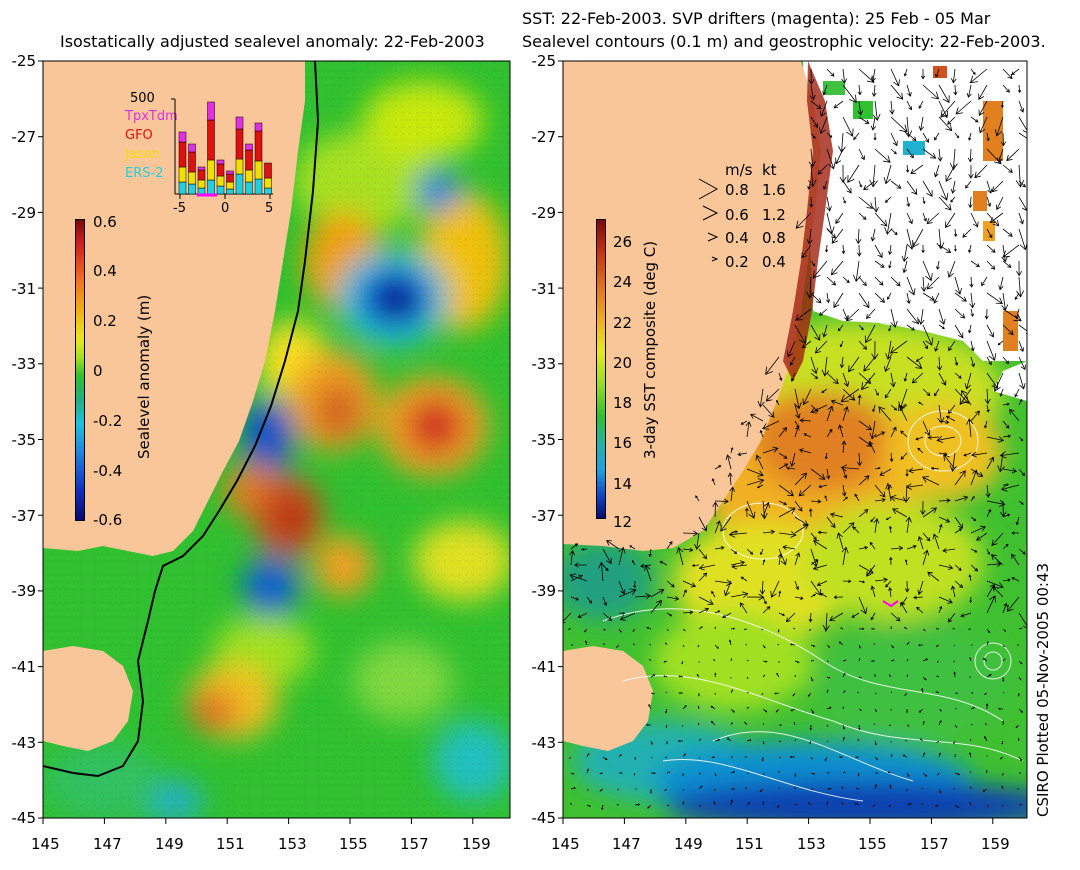 The image size is (1080, 870). Describe the element at coordinates (269, 208) in the screenshot. I see `inset-xtick-5: 5` at that location.